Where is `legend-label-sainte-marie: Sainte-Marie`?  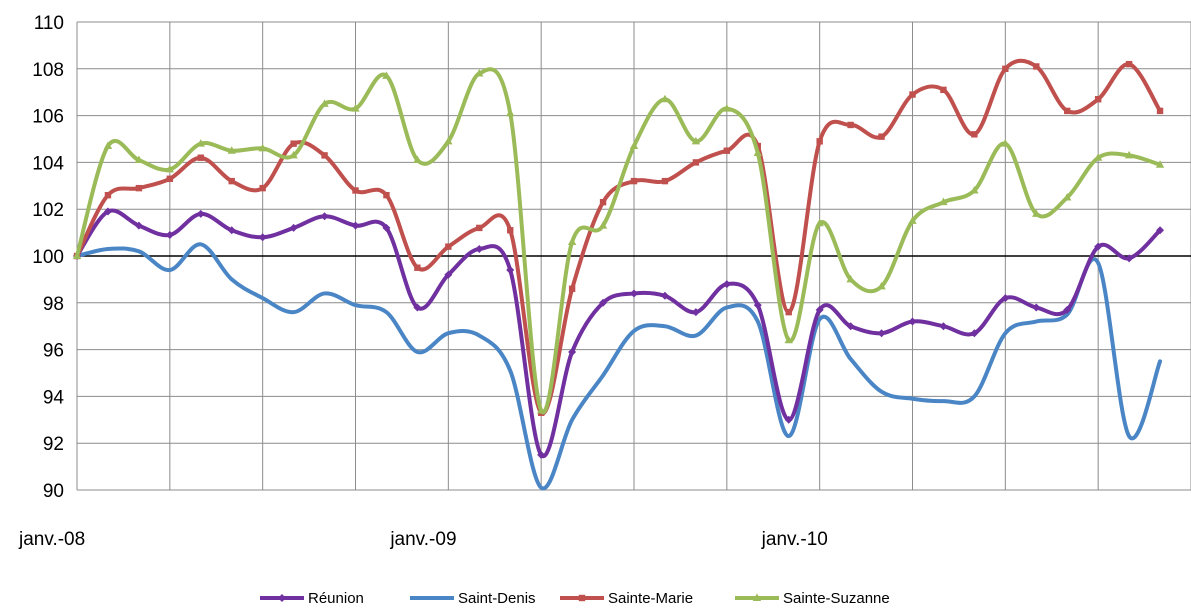
legend-label-sainte-marie: Sainte-Marie is located at coordinates (650, 598).